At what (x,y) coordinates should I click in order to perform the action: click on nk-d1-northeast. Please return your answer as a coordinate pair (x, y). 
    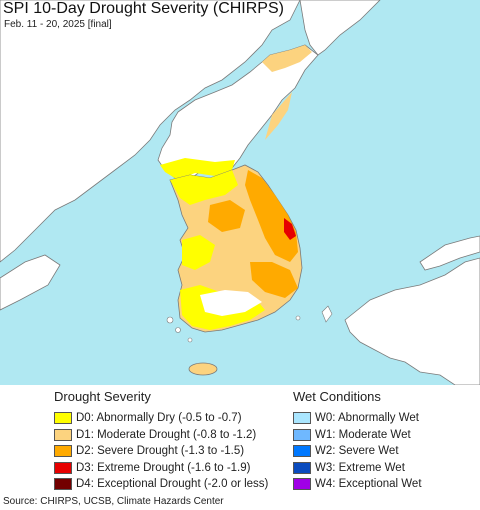
    Looking at the image, I should click on (287, 58).